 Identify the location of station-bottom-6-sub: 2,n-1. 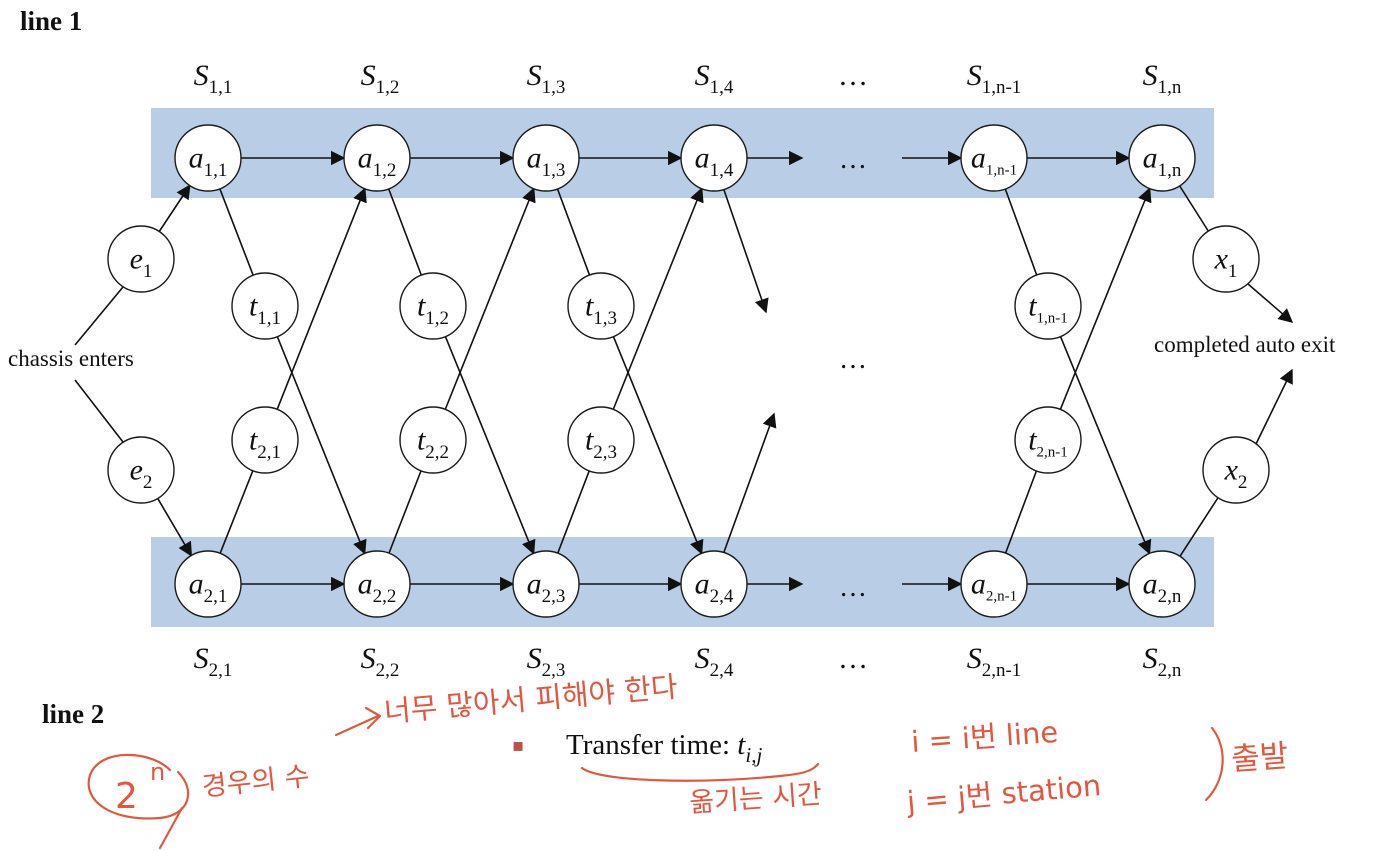
(1002, 670).